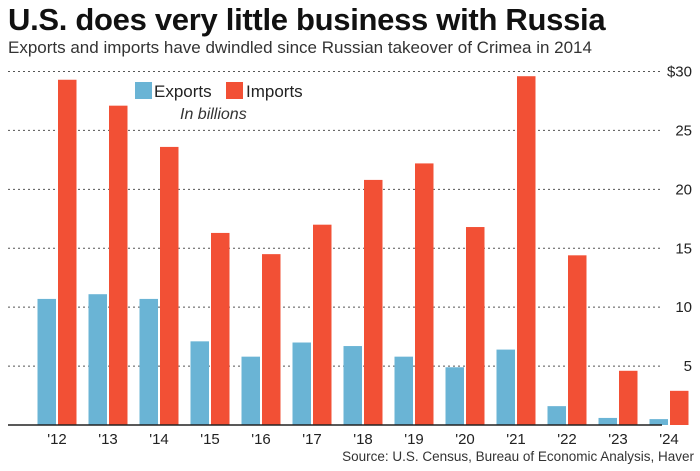  Describe the element at coordinates (683, 307) in the screenshot. I see `y-tick-label: 10` at that location.